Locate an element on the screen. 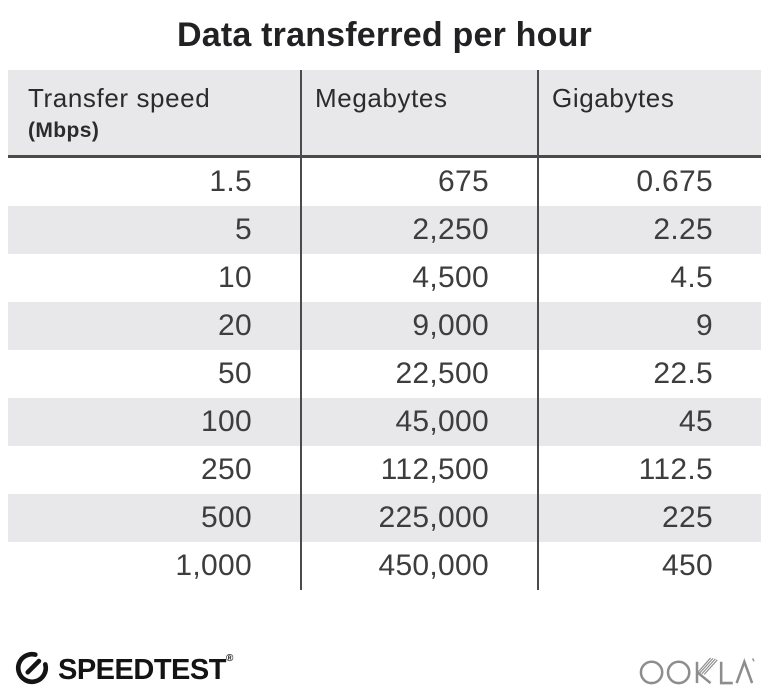  table-cell: 112,500 is located at coordinates (420, 470).